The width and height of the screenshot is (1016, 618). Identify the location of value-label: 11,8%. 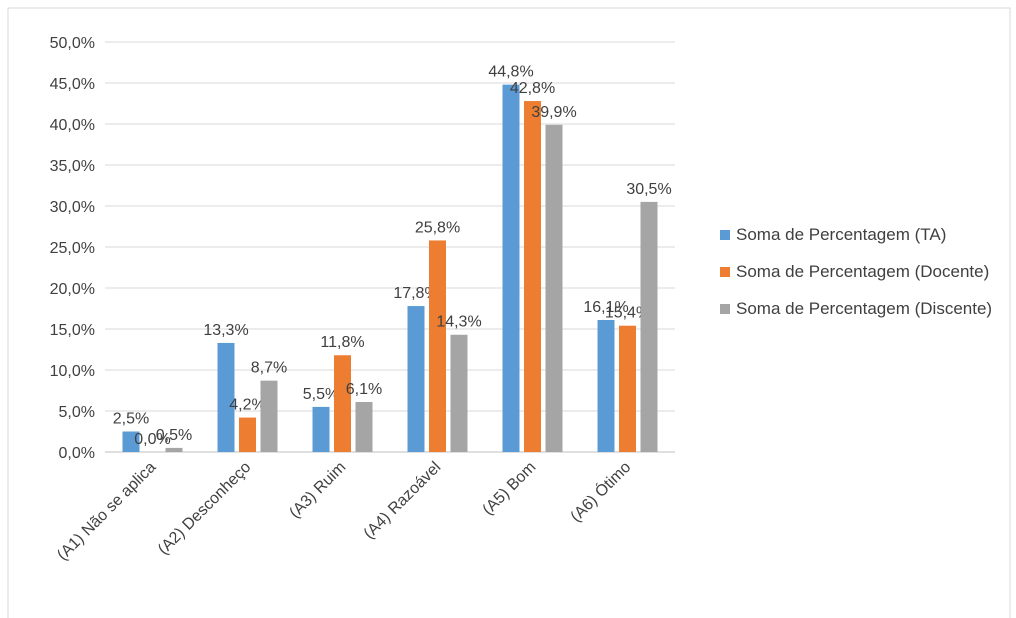
(342, 342).